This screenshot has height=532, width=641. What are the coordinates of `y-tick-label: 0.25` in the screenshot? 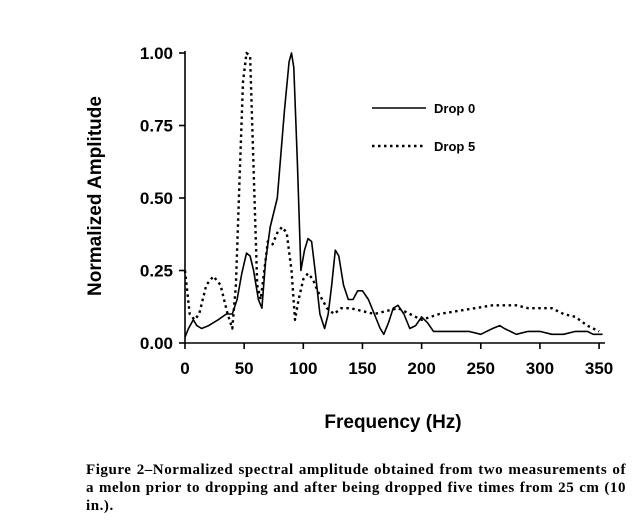 It's located at (156, 271).